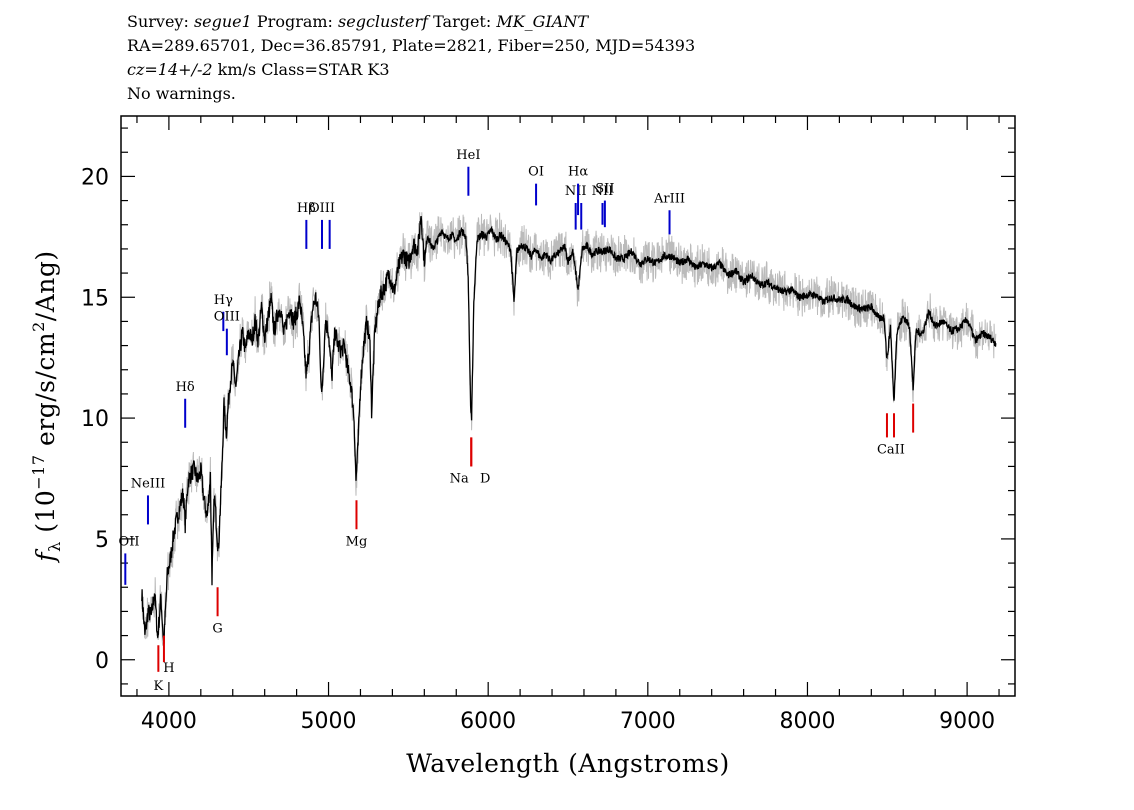 The height and width of the screenshot is (810, 1134). What do you see at coordinates (301, 69) in the screenshot?
I see `class-value: km/s Class=STAR K3` at bounding box center [301, 69].